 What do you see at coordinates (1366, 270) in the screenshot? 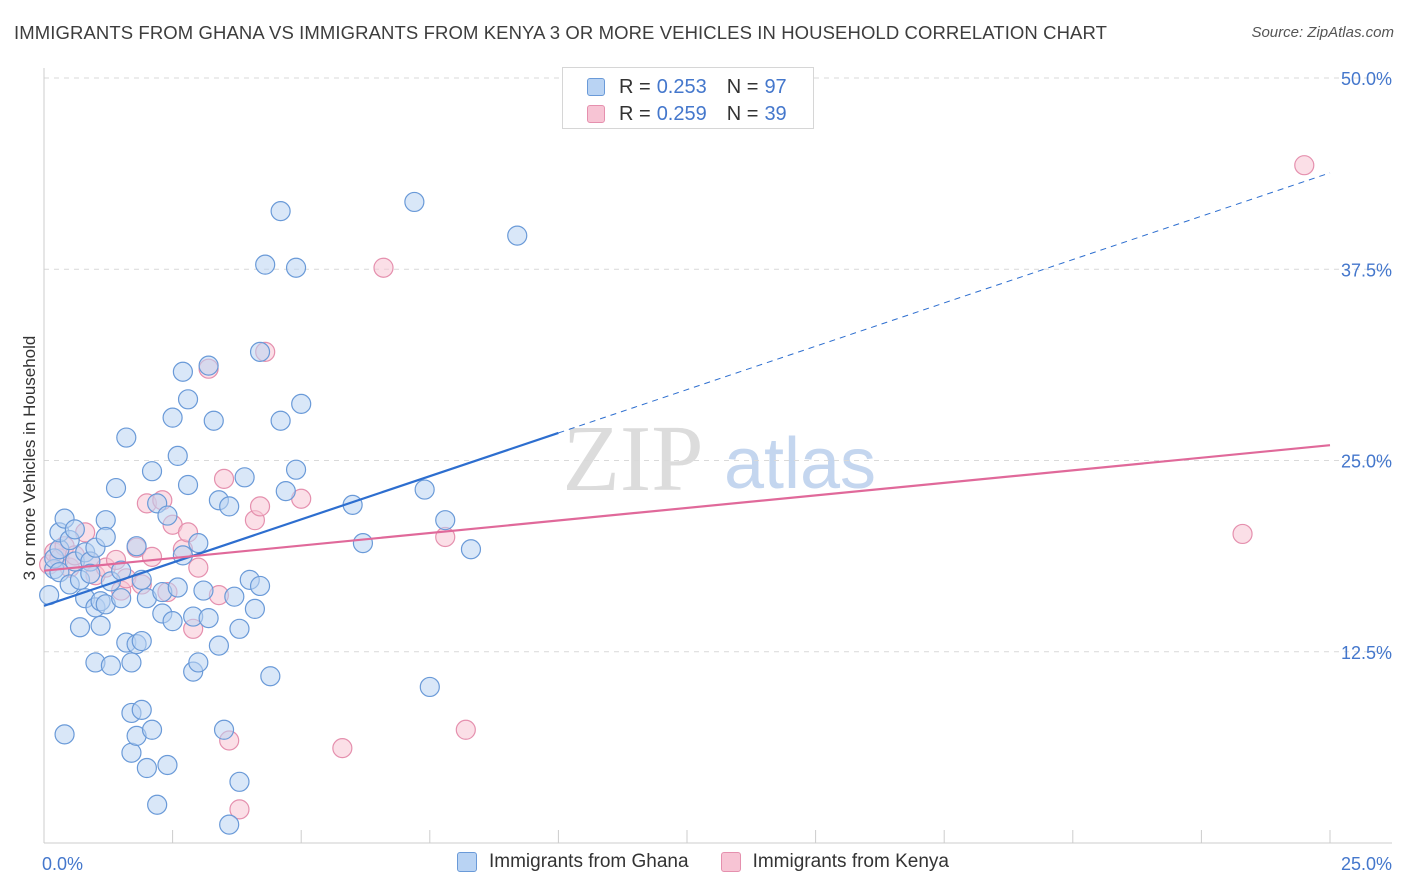
I see `y-tick-label-2: 37.5%` at bounding box center [1366, 270].